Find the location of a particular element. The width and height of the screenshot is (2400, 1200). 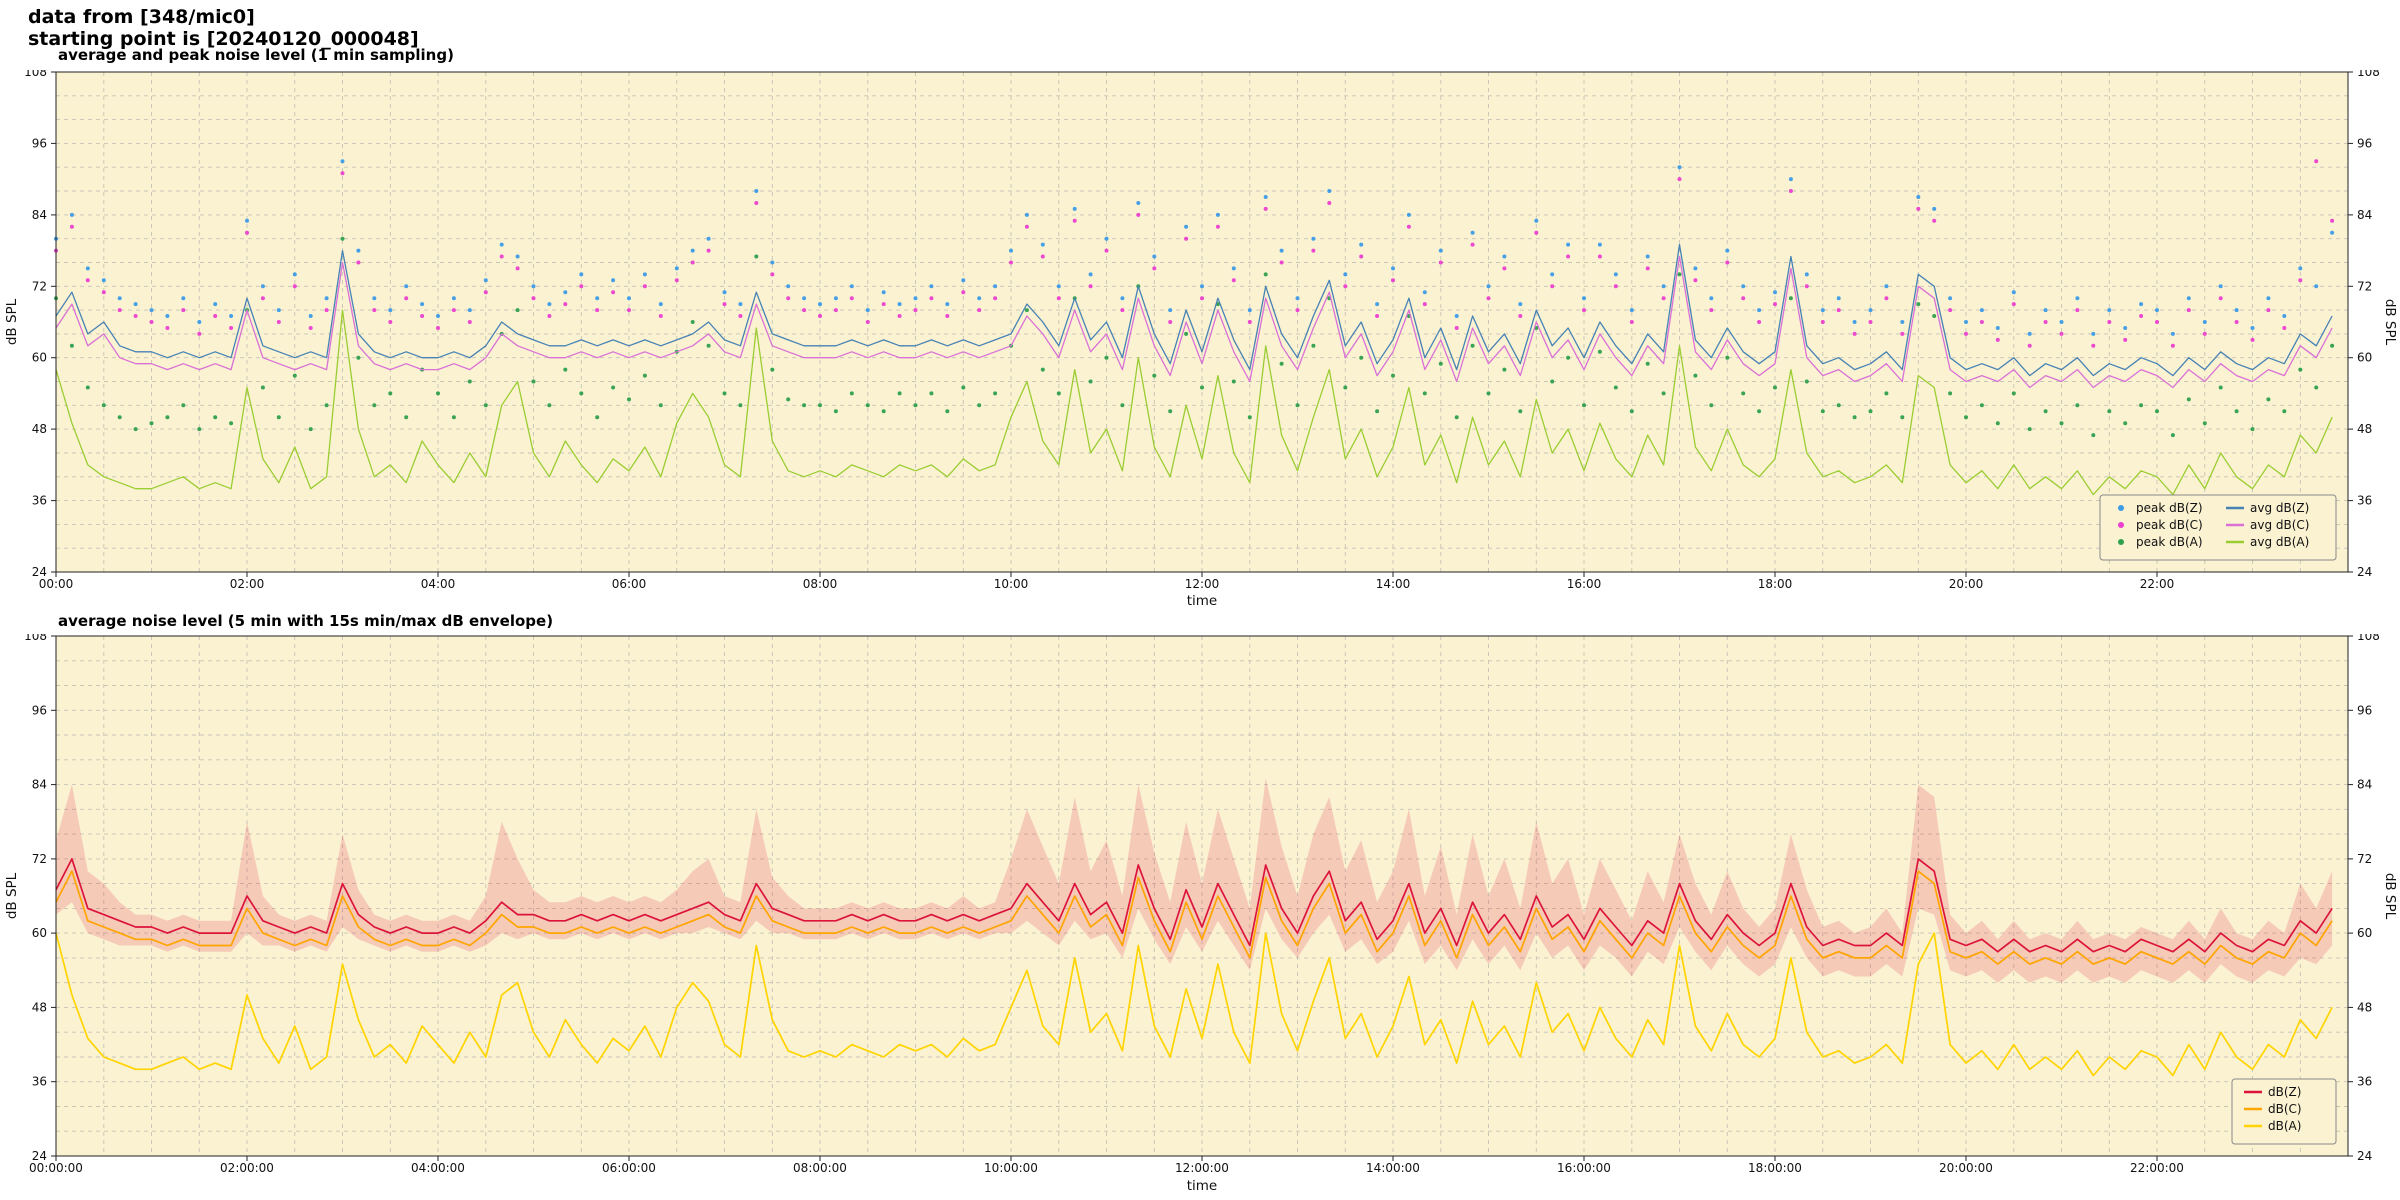

x-tick-label: 06:00:00 is located at coordinates (629, 1168).